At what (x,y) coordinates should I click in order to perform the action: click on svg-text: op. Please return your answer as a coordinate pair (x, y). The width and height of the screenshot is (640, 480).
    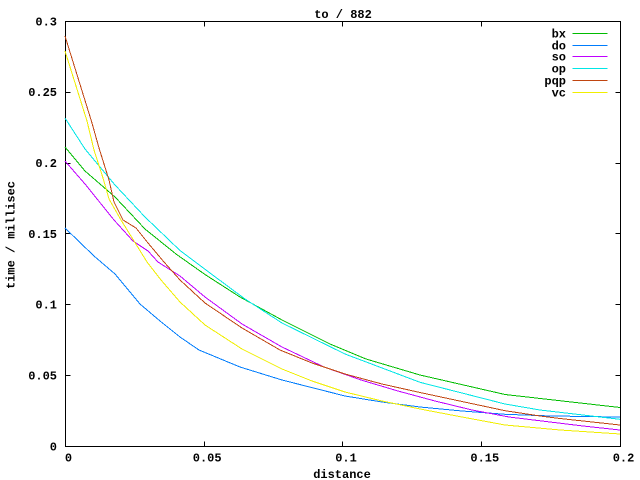
    Looking at the image, I should click on (559, 69).